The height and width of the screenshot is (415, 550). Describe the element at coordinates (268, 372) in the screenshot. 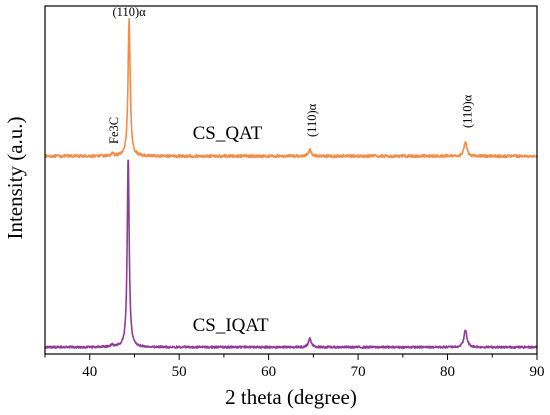

I see `x-tick-label: 60` at that location.